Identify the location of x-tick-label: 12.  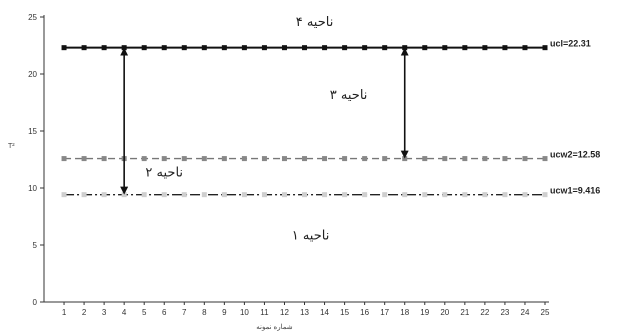
(284, 312).